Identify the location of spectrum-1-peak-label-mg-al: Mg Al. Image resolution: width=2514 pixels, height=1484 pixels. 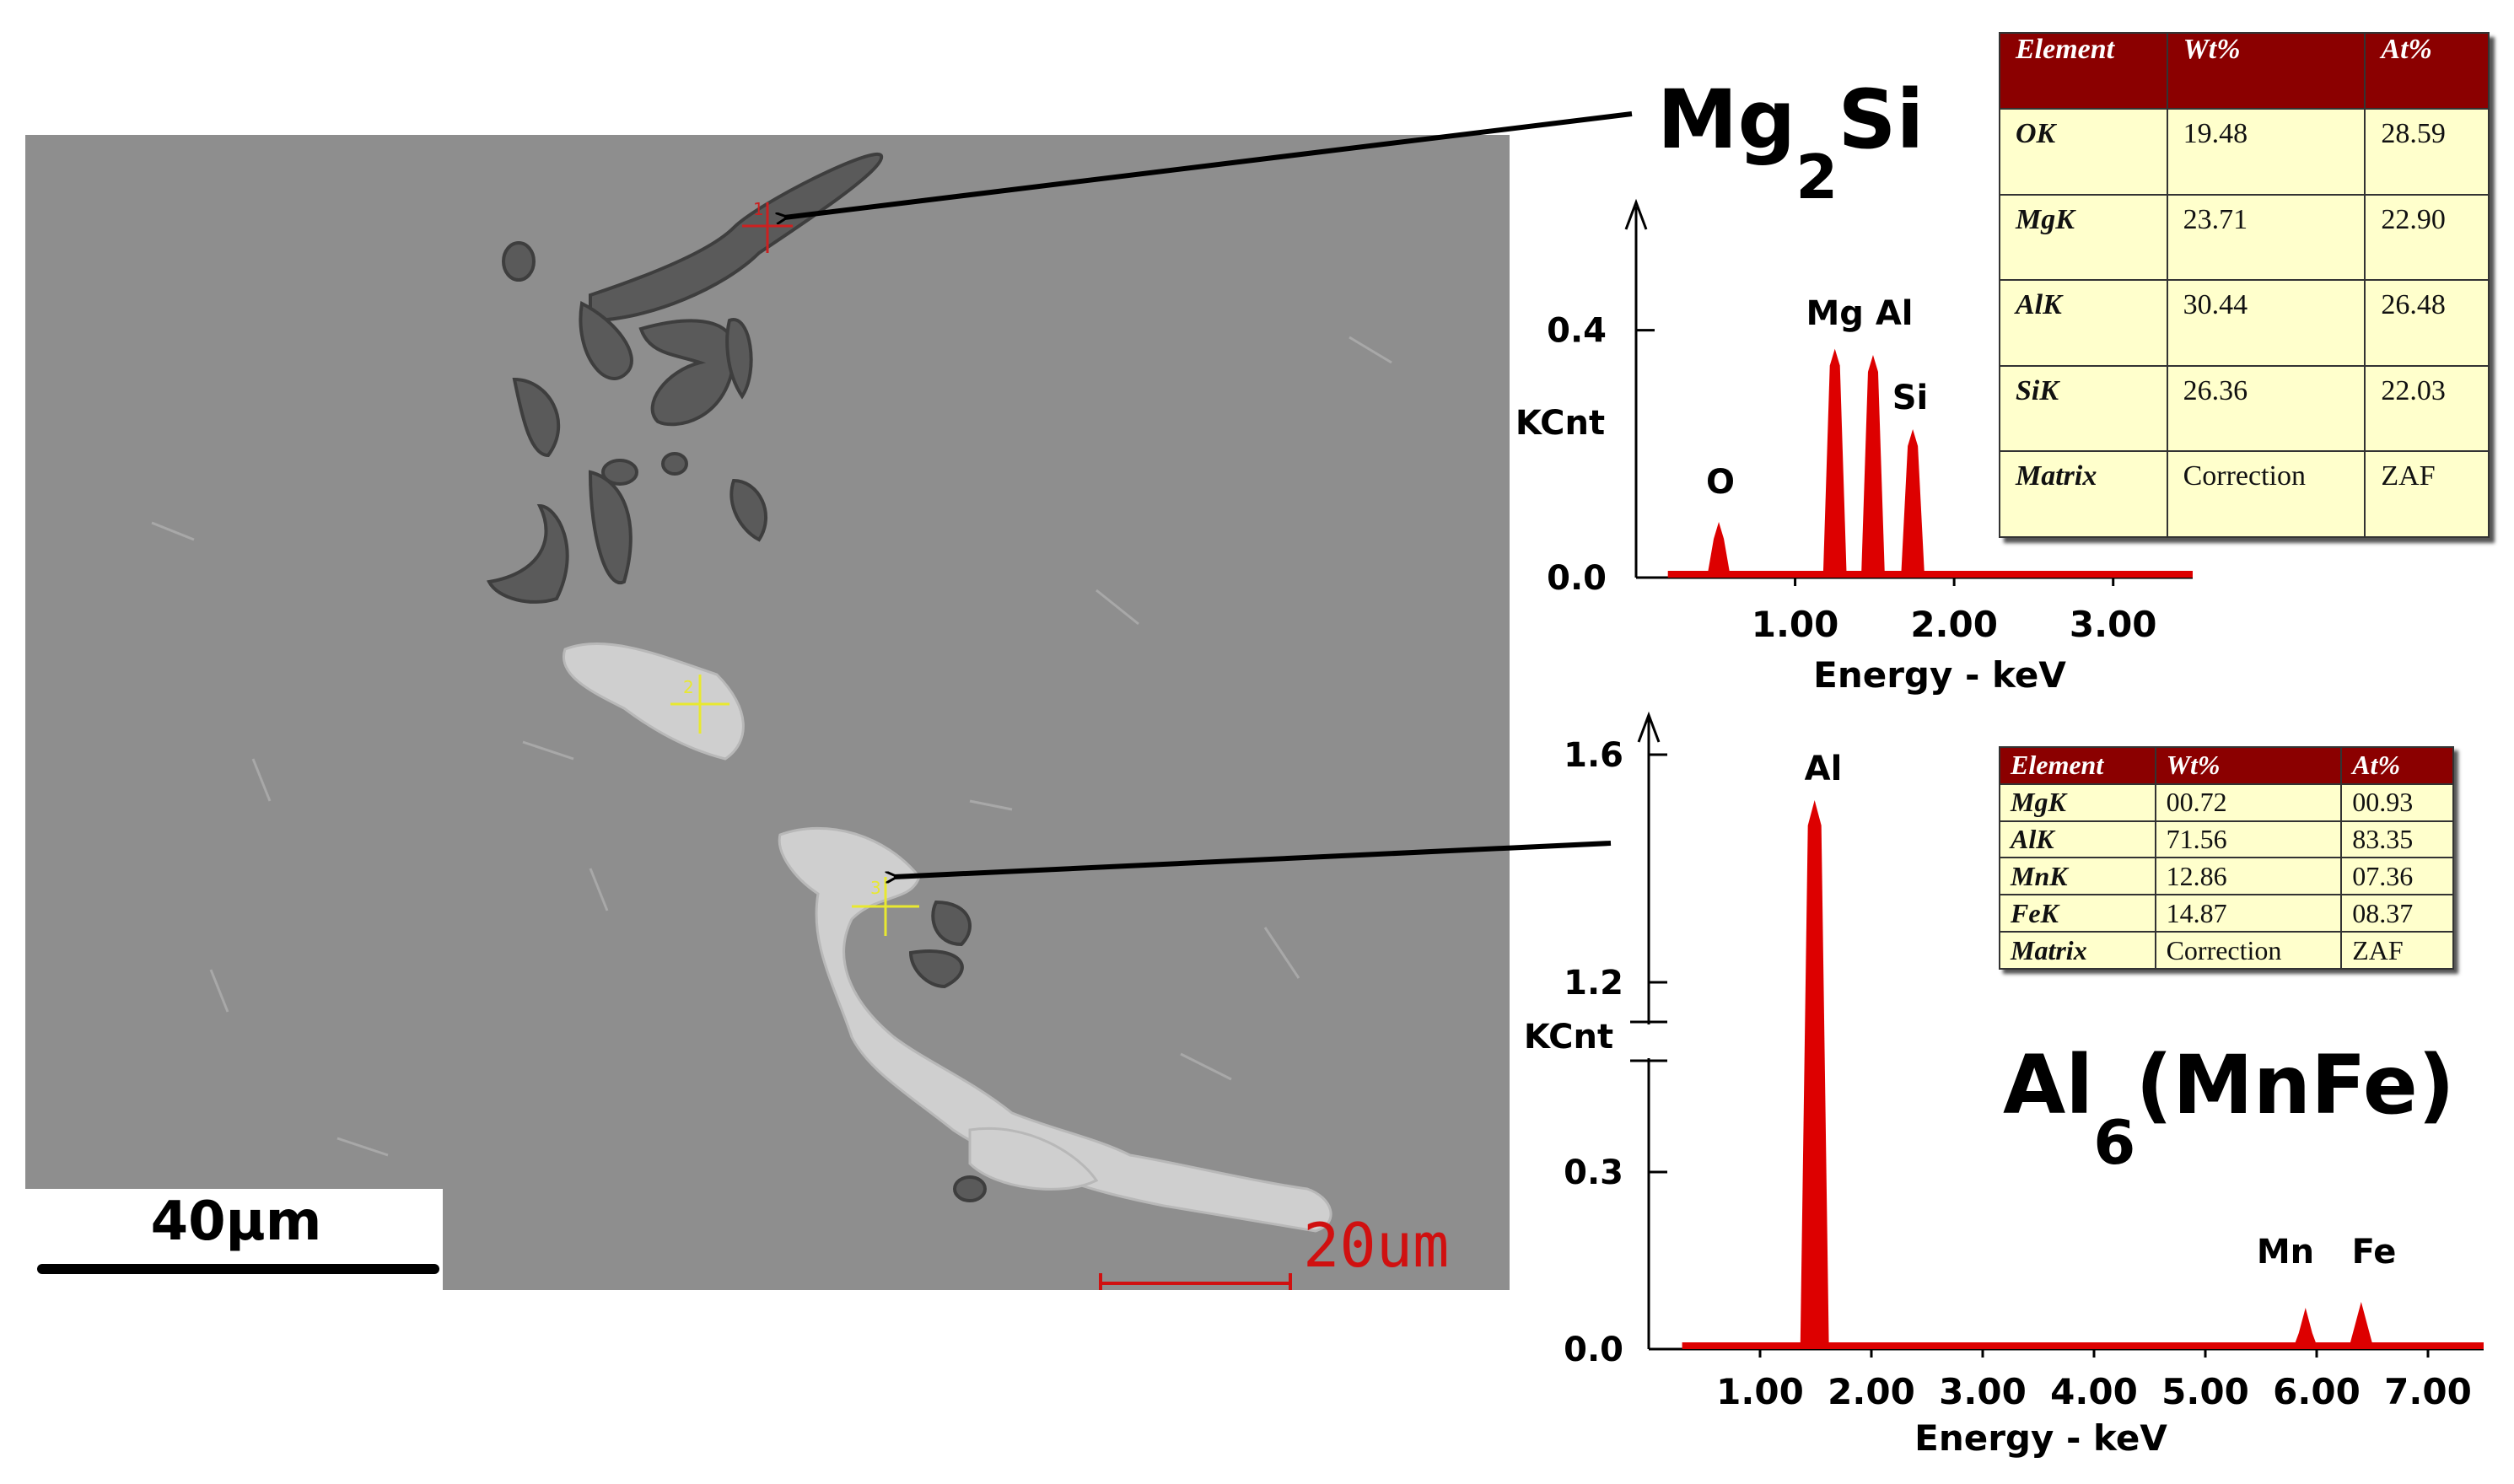
(1859, 313).